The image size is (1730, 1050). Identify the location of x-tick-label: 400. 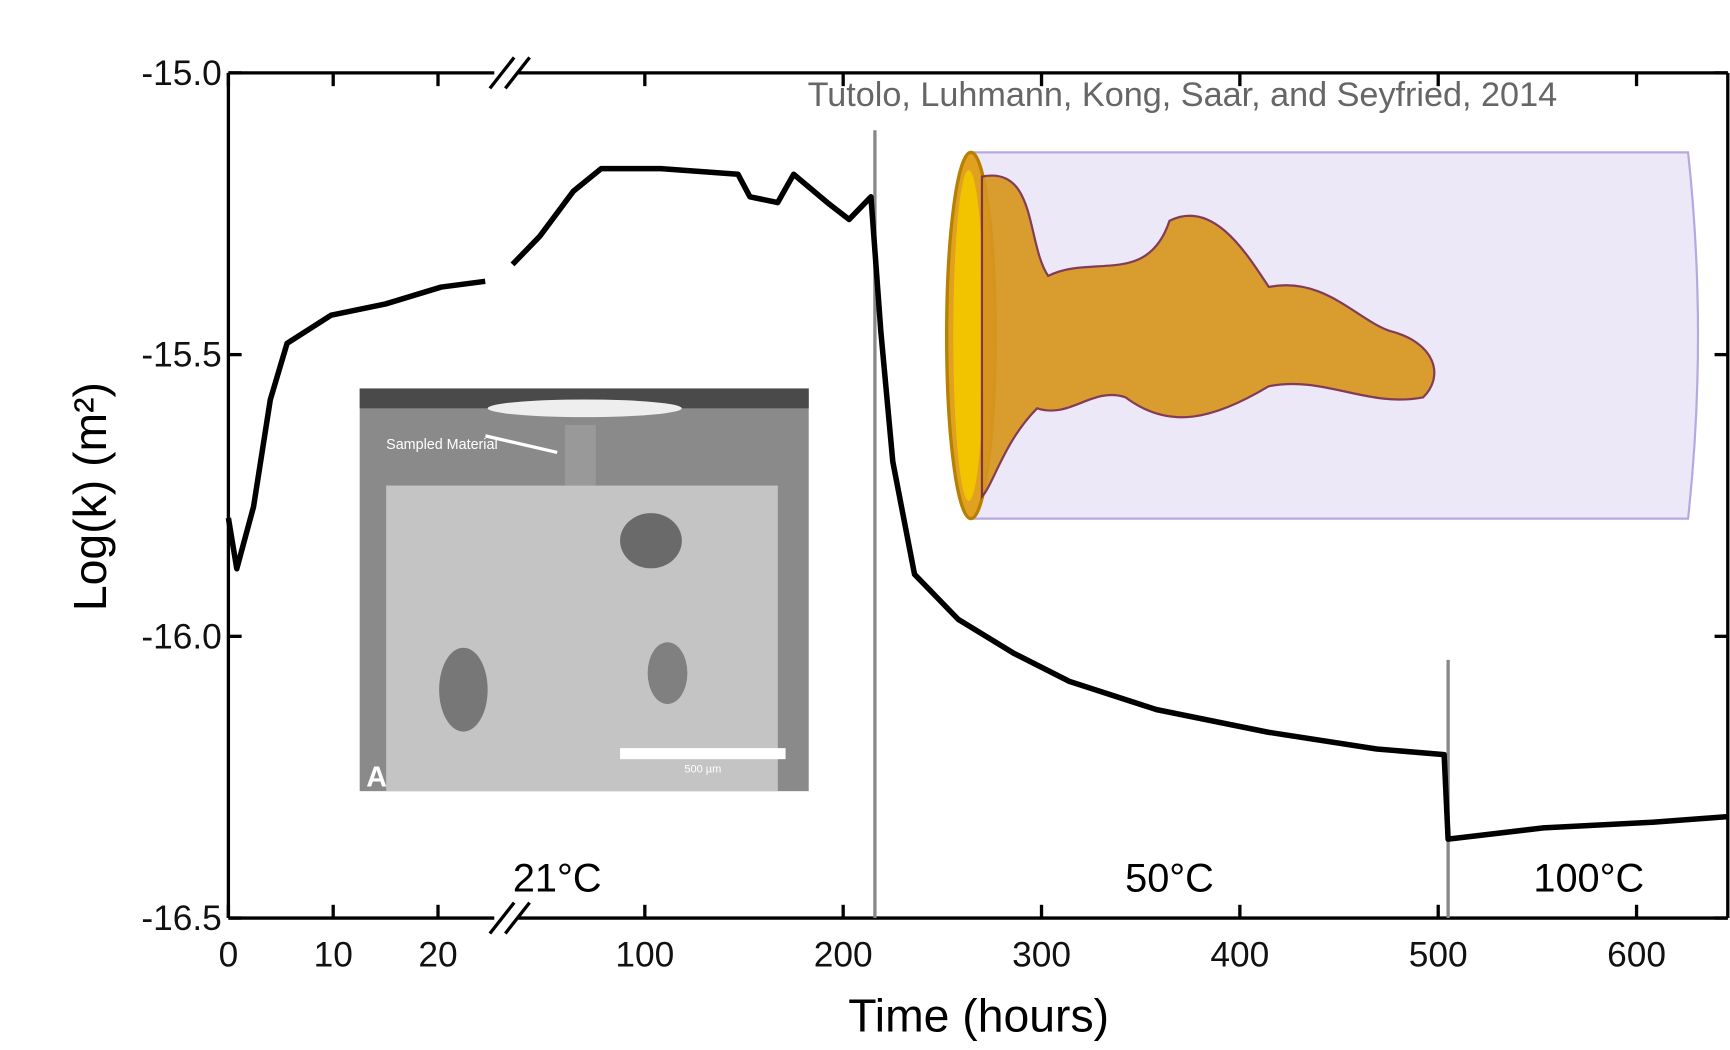
(1239, 955).